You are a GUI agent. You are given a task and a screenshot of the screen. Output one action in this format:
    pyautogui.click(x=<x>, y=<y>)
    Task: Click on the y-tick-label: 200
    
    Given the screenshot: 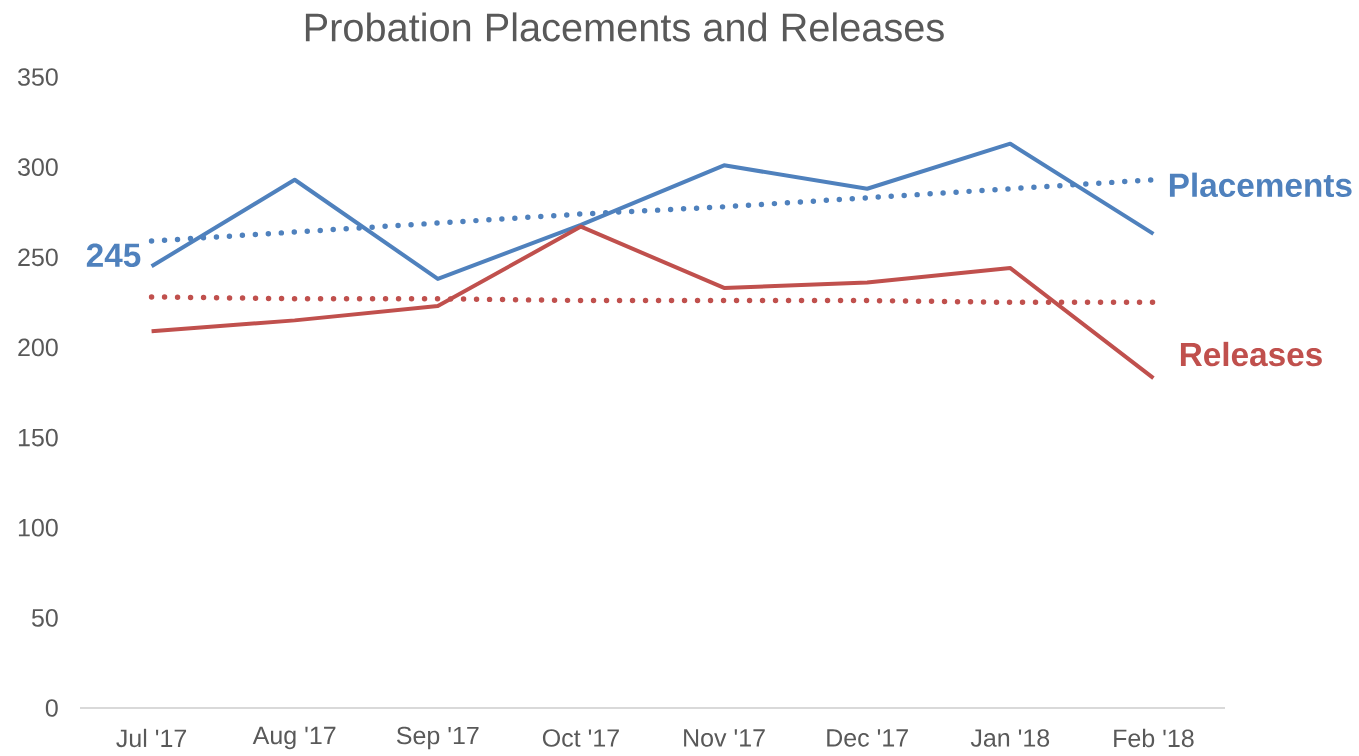 What is the action you would take?
    pyautogui.click(x=38, y=347)
    